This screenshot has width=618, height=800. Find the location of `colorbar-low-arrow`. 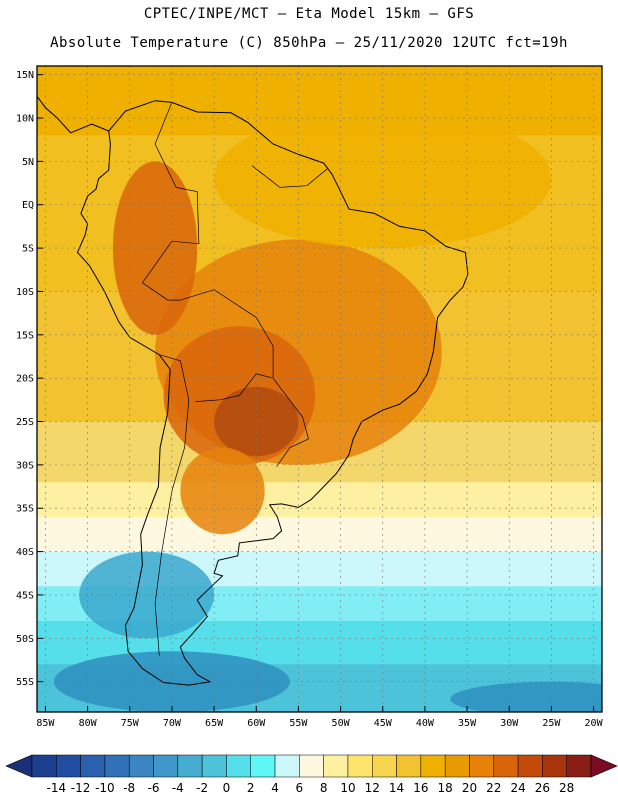

colorbar-low-arrow is located at coordinates (19, 766).